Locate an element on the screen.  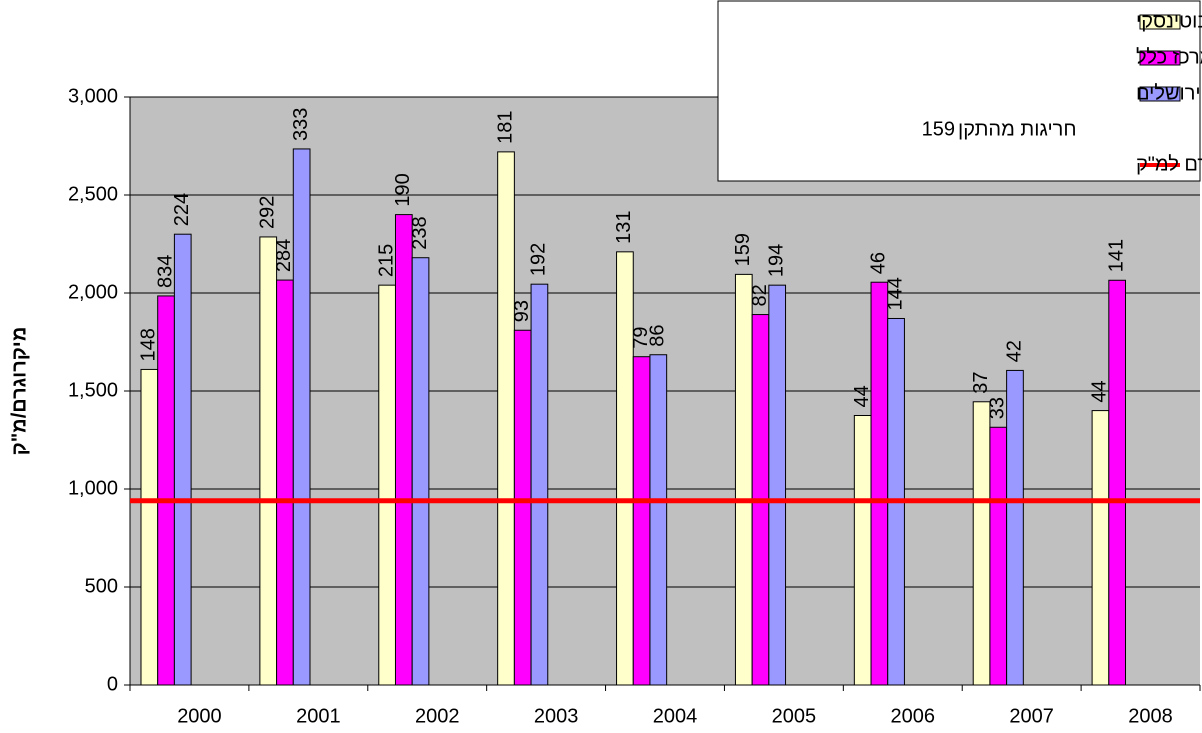
exceedance-label: 190 is located at coordinates (403, 189).